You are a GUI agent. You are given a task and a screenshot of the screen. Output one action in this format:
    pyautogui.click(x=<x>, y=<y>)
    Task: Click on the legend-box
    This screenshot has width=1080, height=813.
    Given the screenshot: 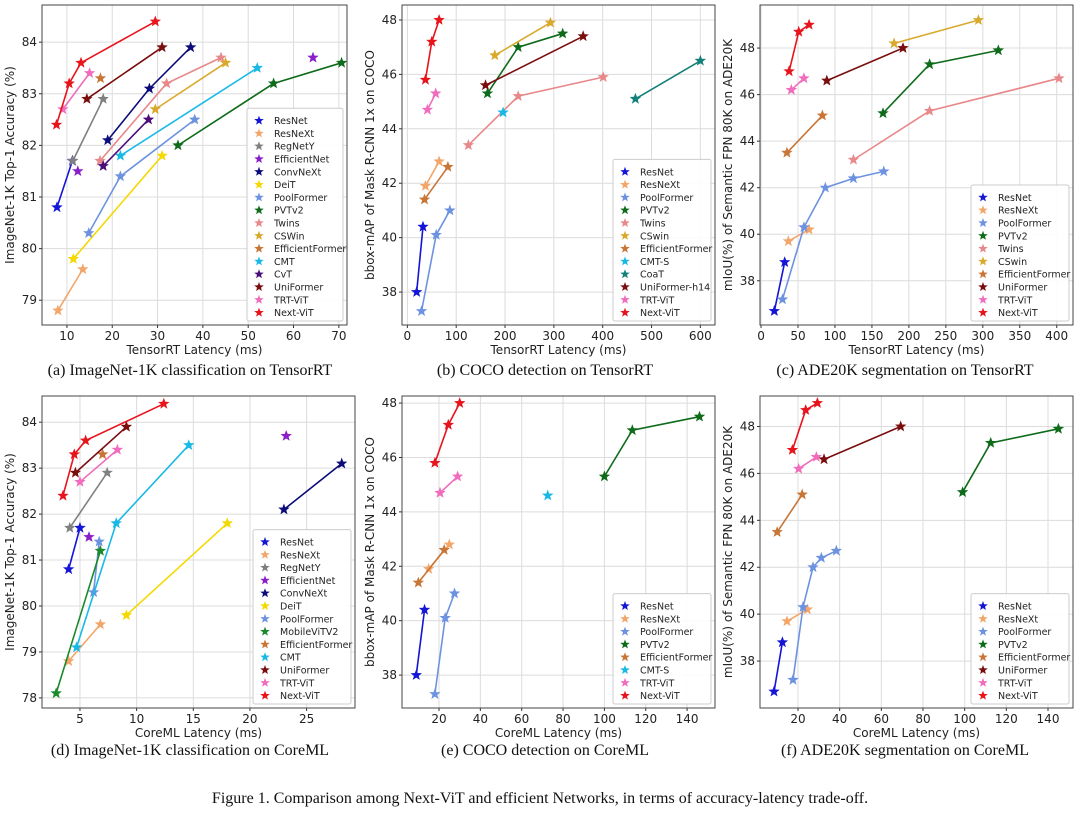 What is the action you would take?
    pyautogui.click(x=662, y=649)
    